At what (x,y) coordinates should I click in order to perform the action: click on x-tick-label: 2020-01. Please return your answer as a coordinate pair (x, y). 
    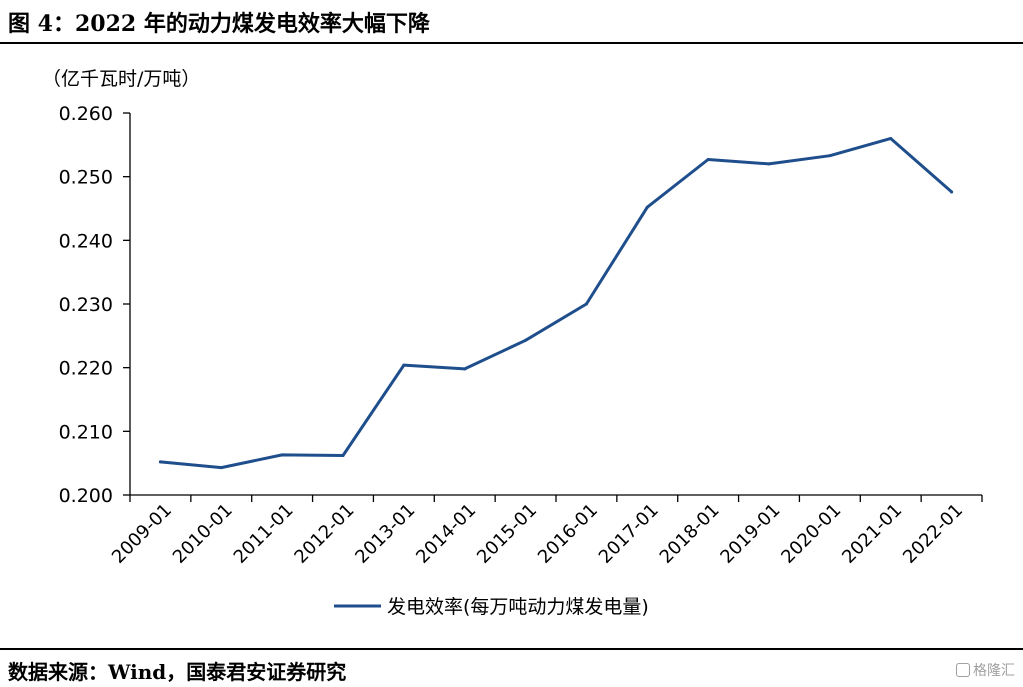
    Looking at the image, I should click on (811, 534).